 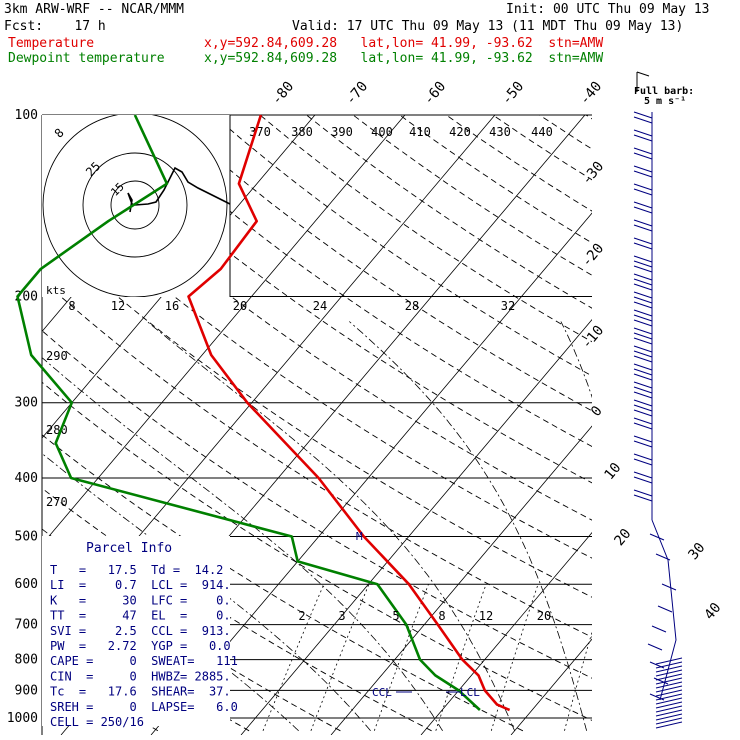 What do you see at coordinates (663, 400) in the screenshot?
I see `wind-barbs: Full barb:5 m s⁻¹` at bounding box center [663, 400].